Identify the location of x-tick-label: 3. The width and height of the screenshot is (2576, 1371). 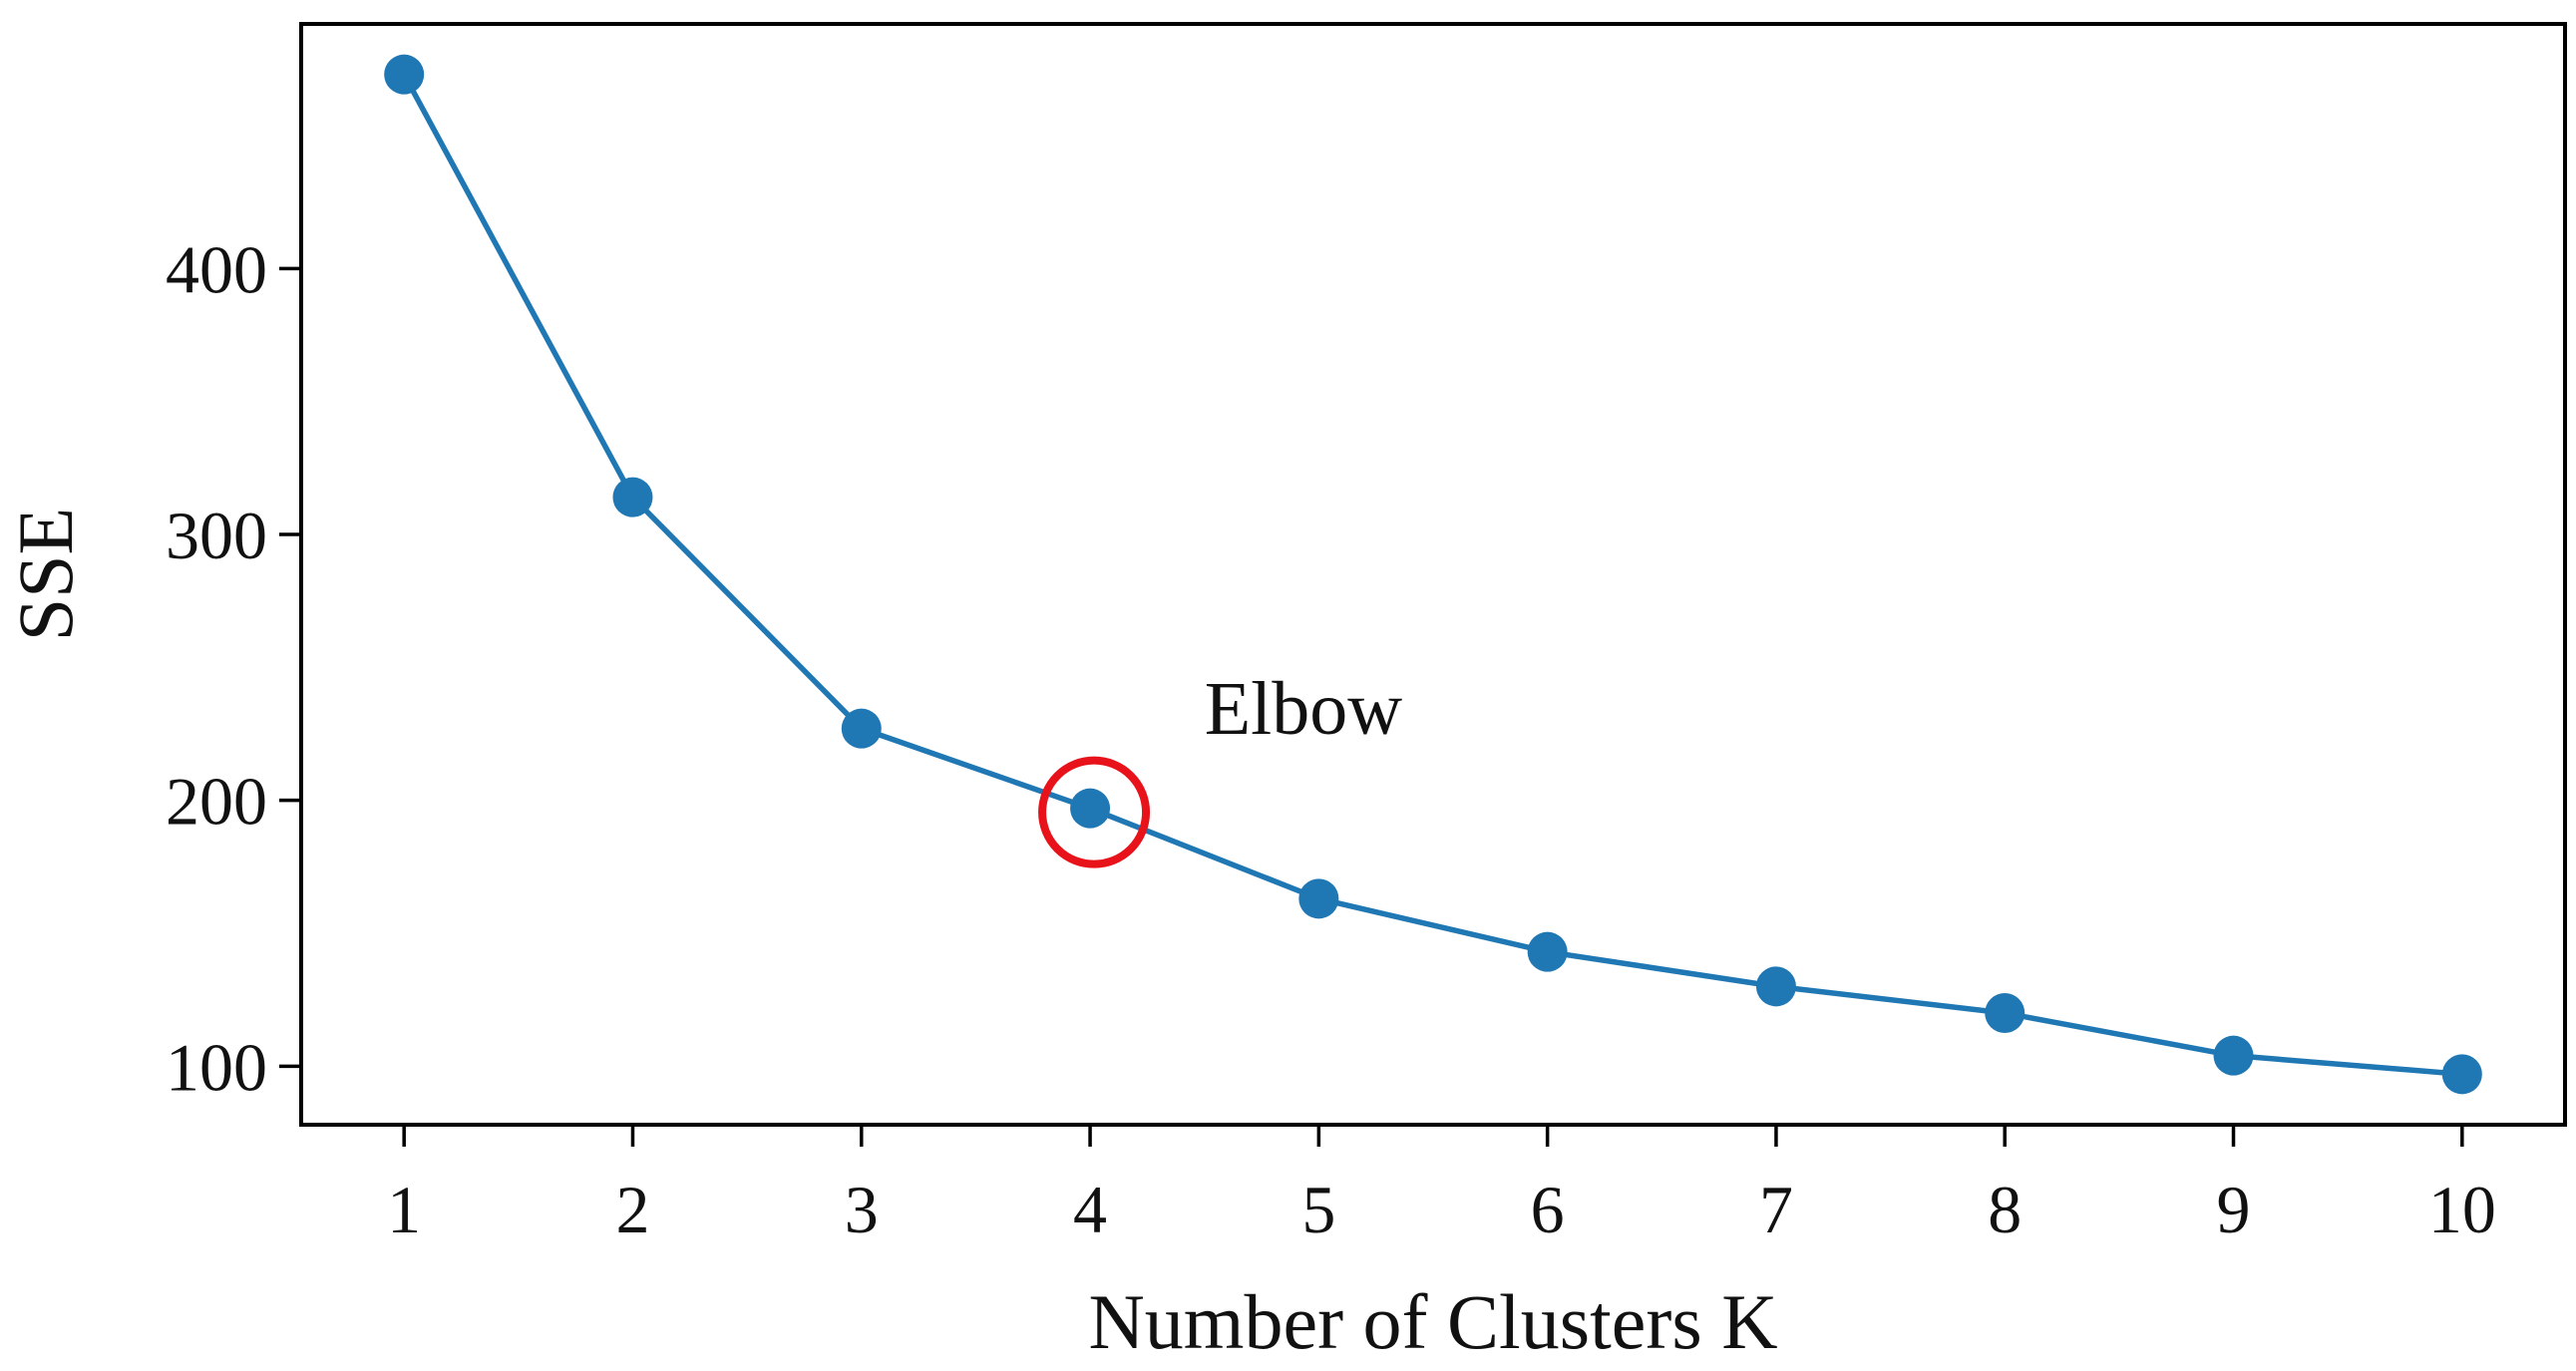
(862, 1209).